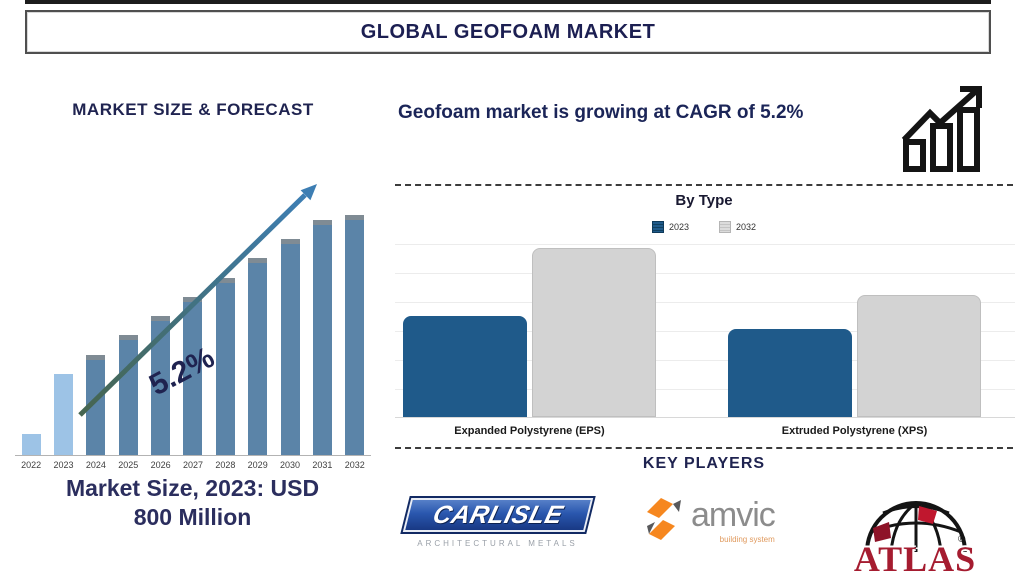 The height and width of the screenshot is (576, 1024). I want to click on legend-item-2032: 2032, so click(737, 227).